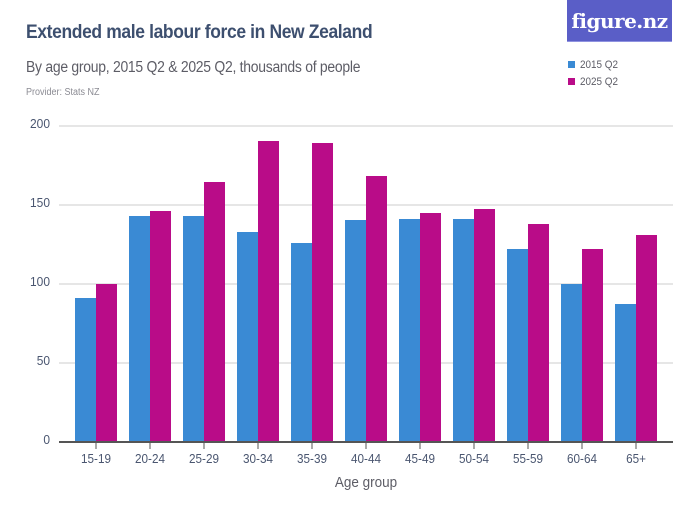  I want to click on x-tick-label: 20-24, so click(150, 458).